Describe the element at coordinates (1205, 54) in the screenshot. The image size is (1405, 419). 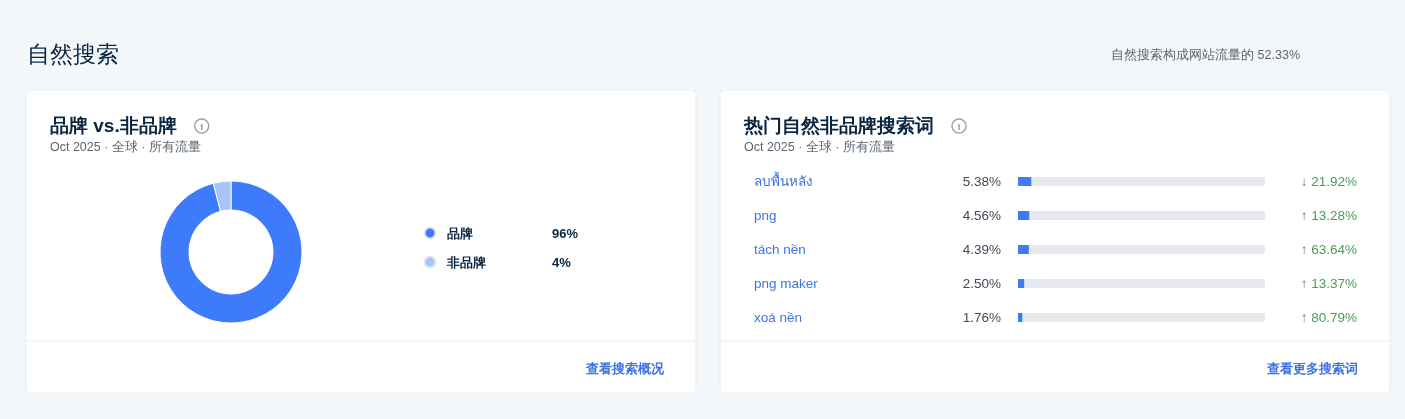
I see `text: 自然搜索构成网站流量的 52.33%` at that location.